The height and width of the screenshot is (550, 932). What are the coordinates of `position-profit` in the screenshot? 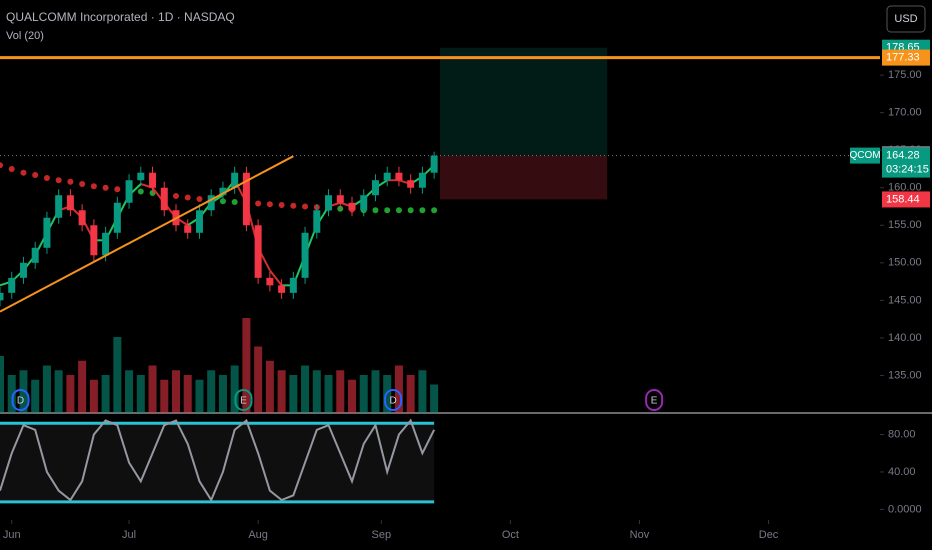 It's located at (524, 101).